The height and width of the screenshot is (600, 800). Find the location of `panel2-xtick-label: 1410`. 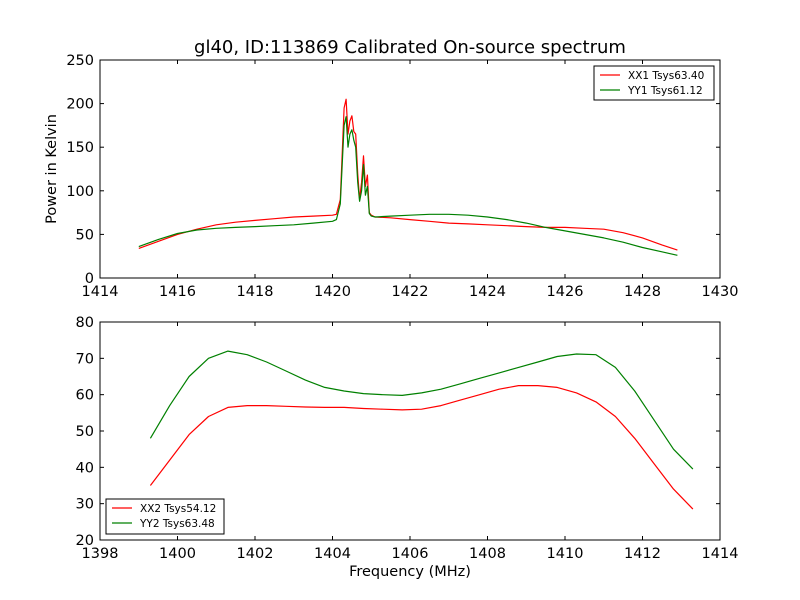

panel2-xtick-label: 1410 is located at coordinates (565, 554).